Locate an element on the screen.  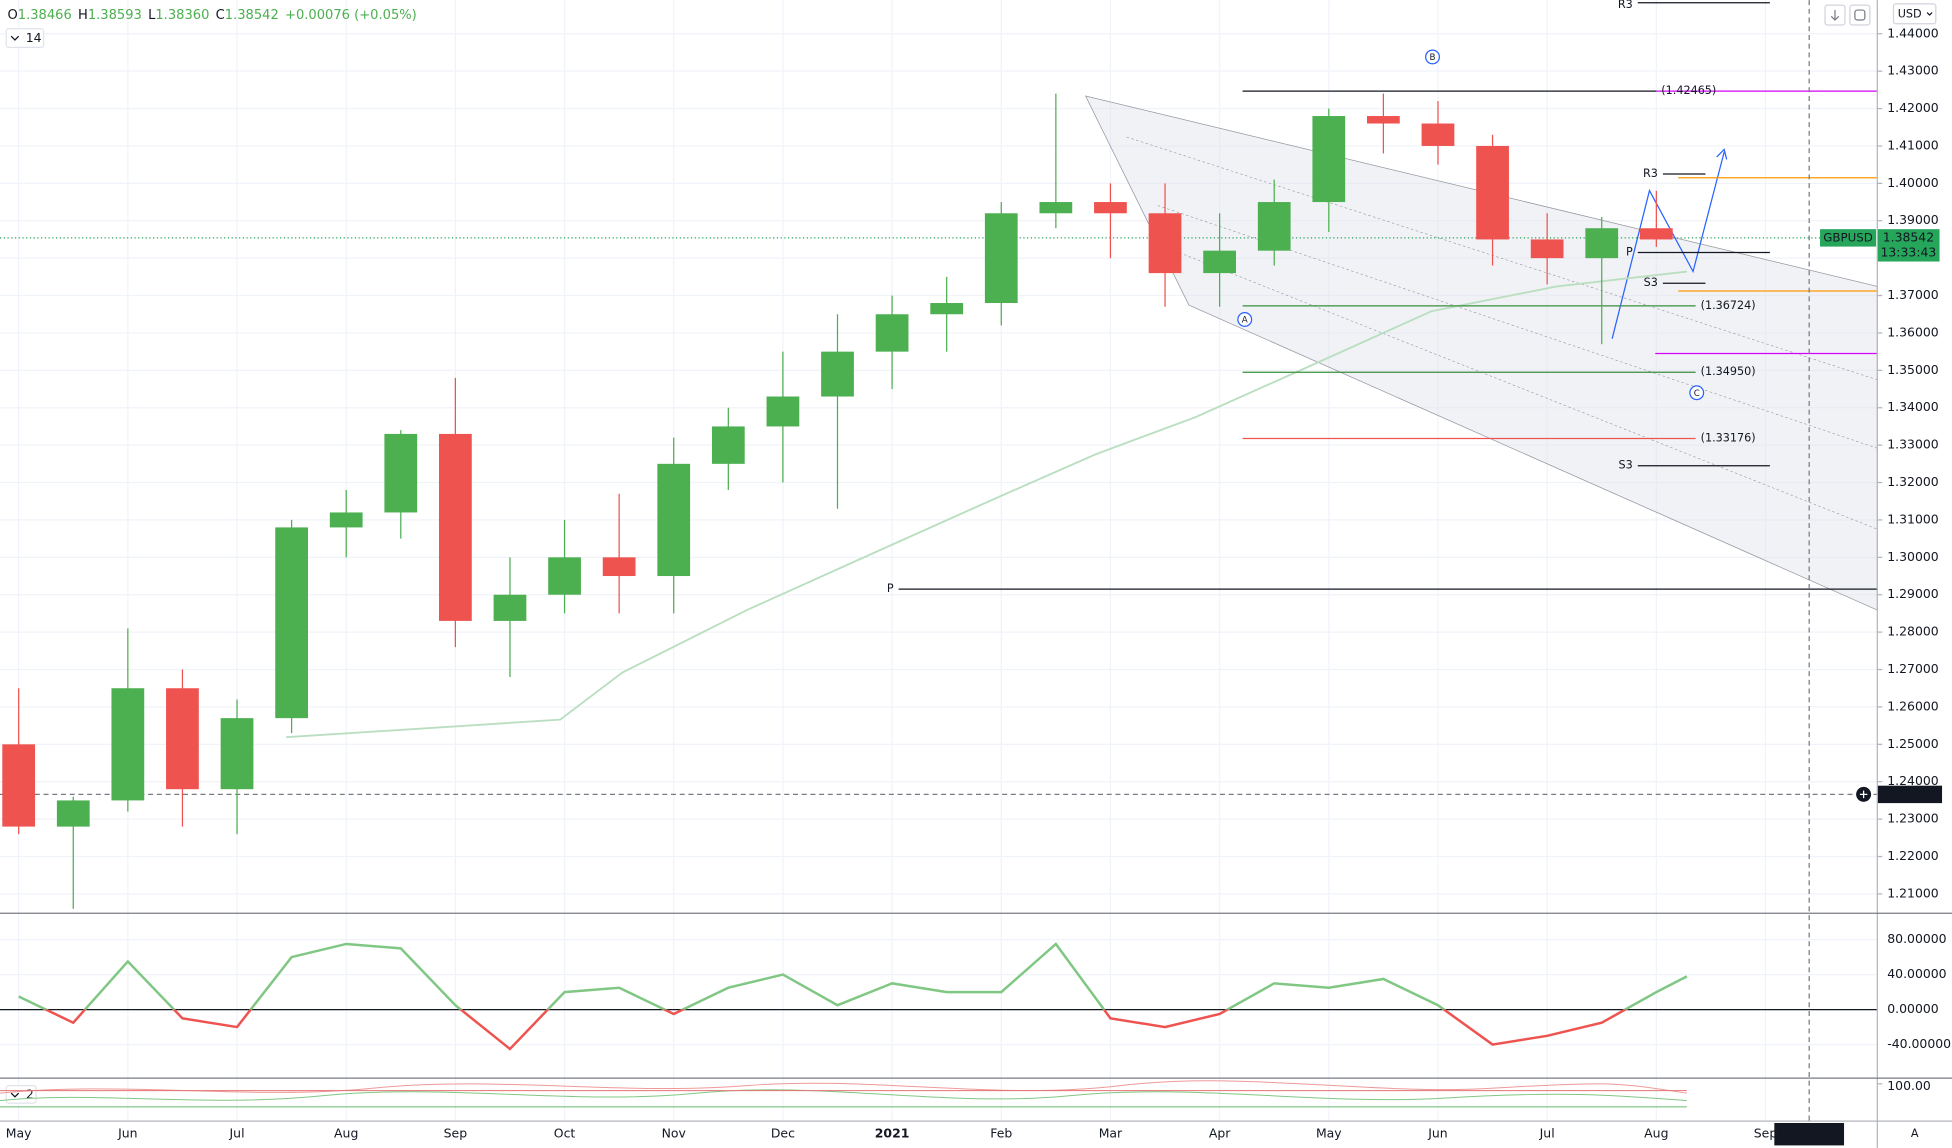
wave-label: C is located at coordinates (1697, 394).